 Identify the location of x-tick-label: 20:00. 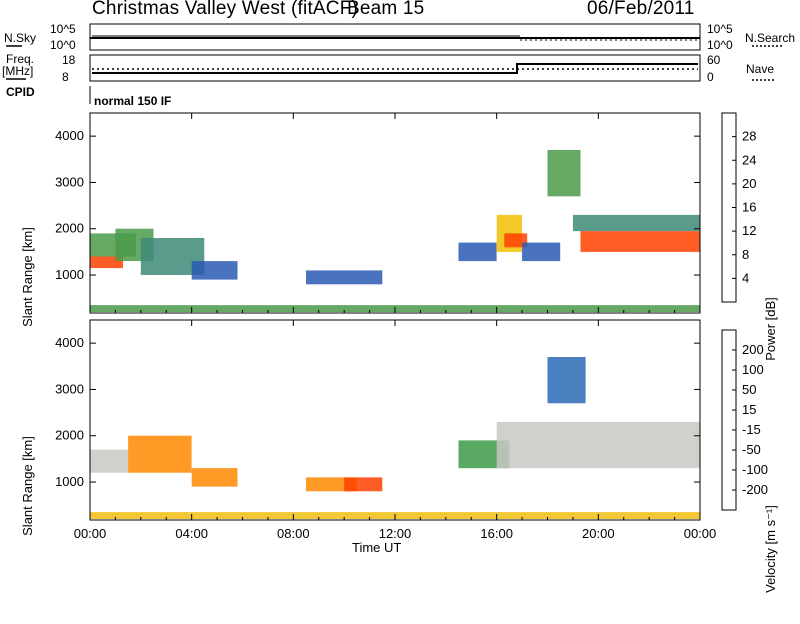
(598, 533).